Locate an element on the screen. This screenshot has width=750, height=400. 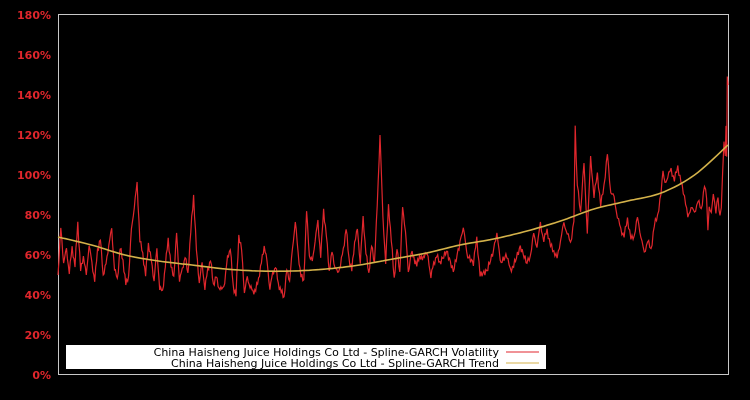
y-tick-label: 160% is located at coordinates (34, 55).